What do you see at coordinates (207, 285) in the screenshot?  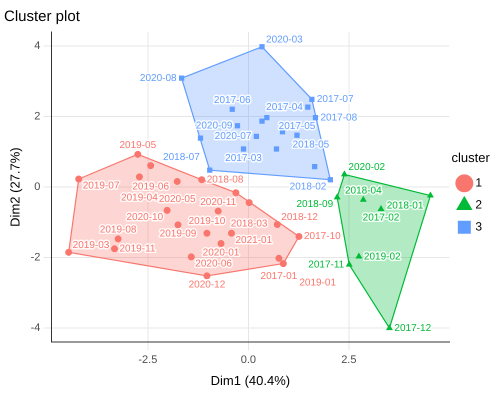 I see `data-label: 2020-12` at bounding box center [207, 285].